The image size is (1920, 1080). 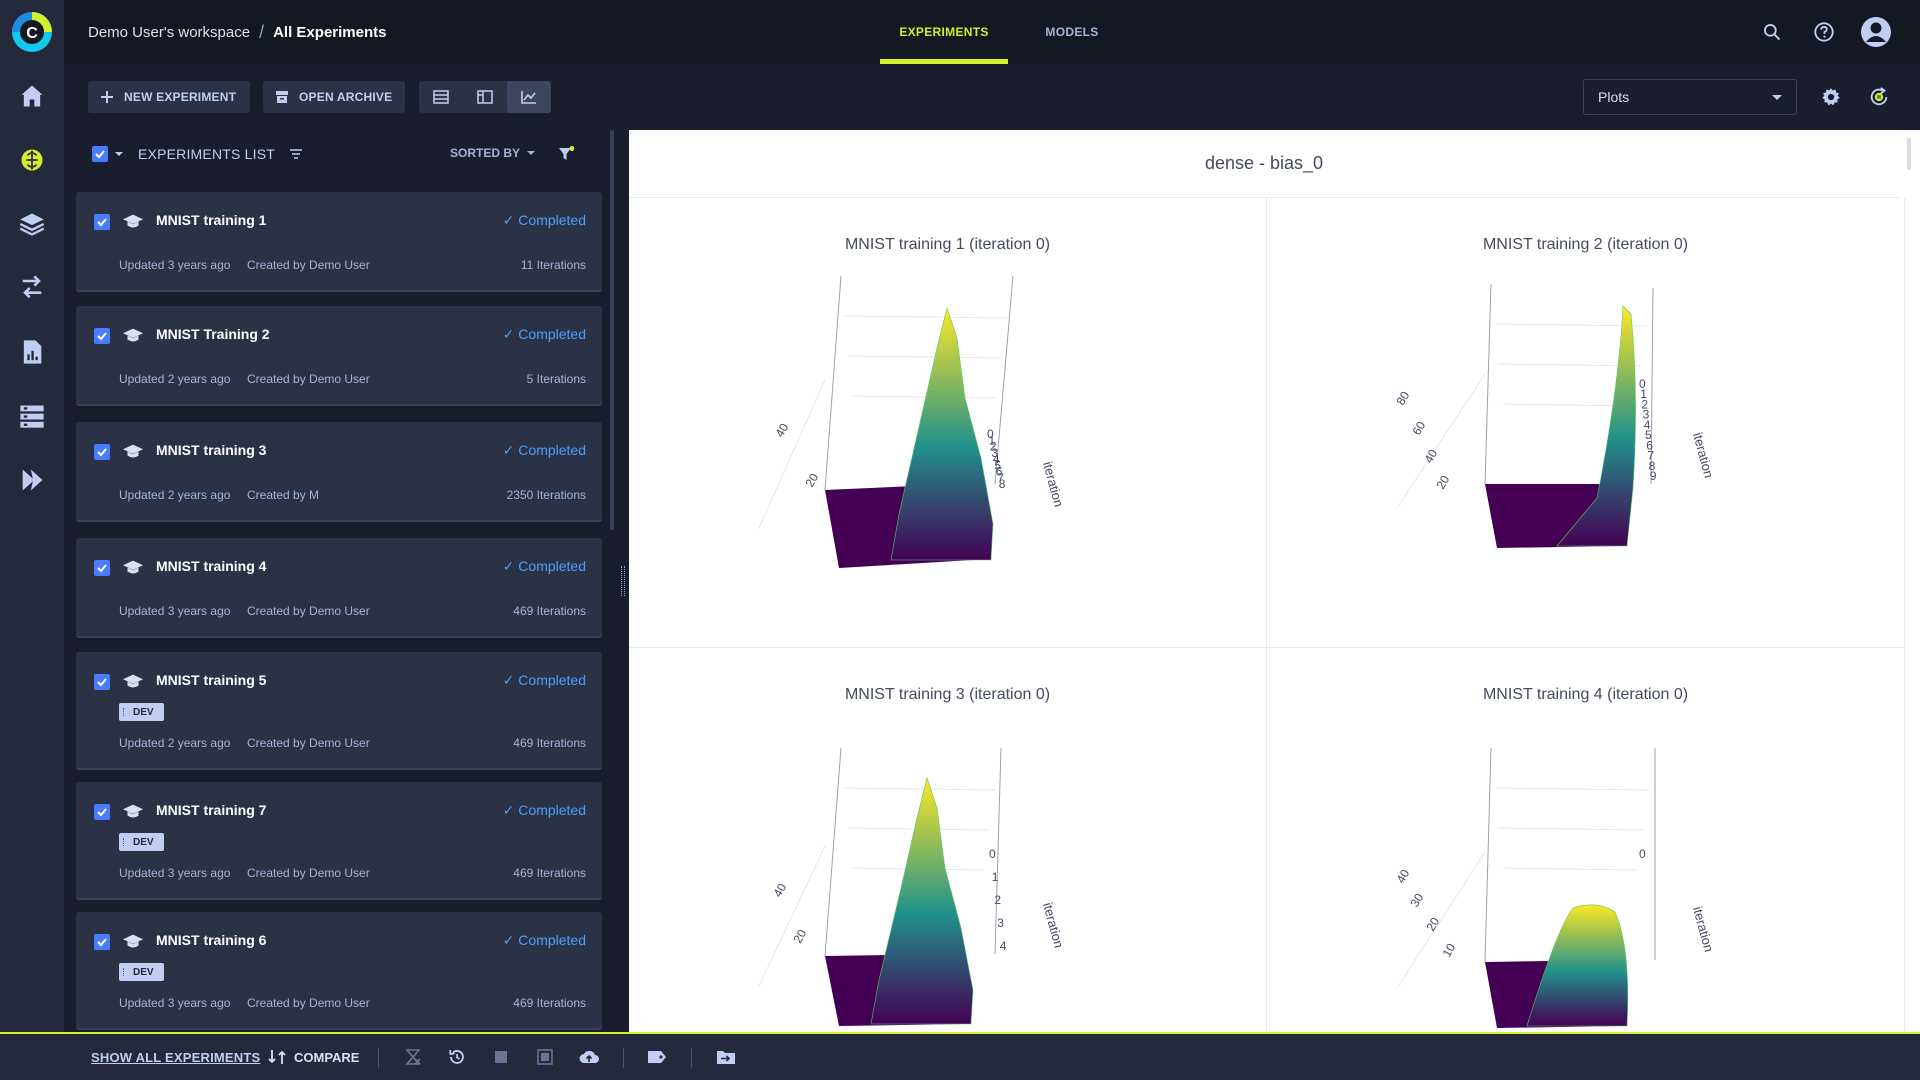 What do you see at coordinates (493, 153) in the screenshot?
I see `sort-by-menu: SORTED BY` at bounding box center [493, 153].